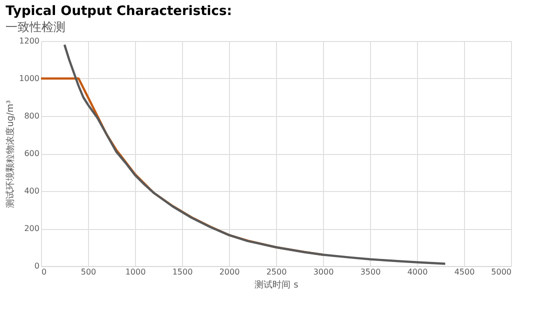 The height and width of the screenshot is (323, 550). I want to click on chart-title: Typical Output Characteristics:, so click(119, 11).